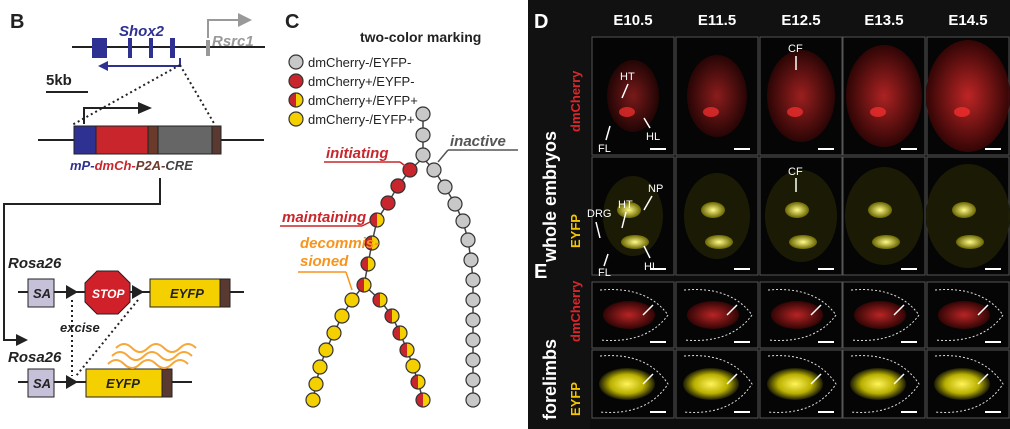  I want to click on eyfp-top-polya, so click(225, 293).